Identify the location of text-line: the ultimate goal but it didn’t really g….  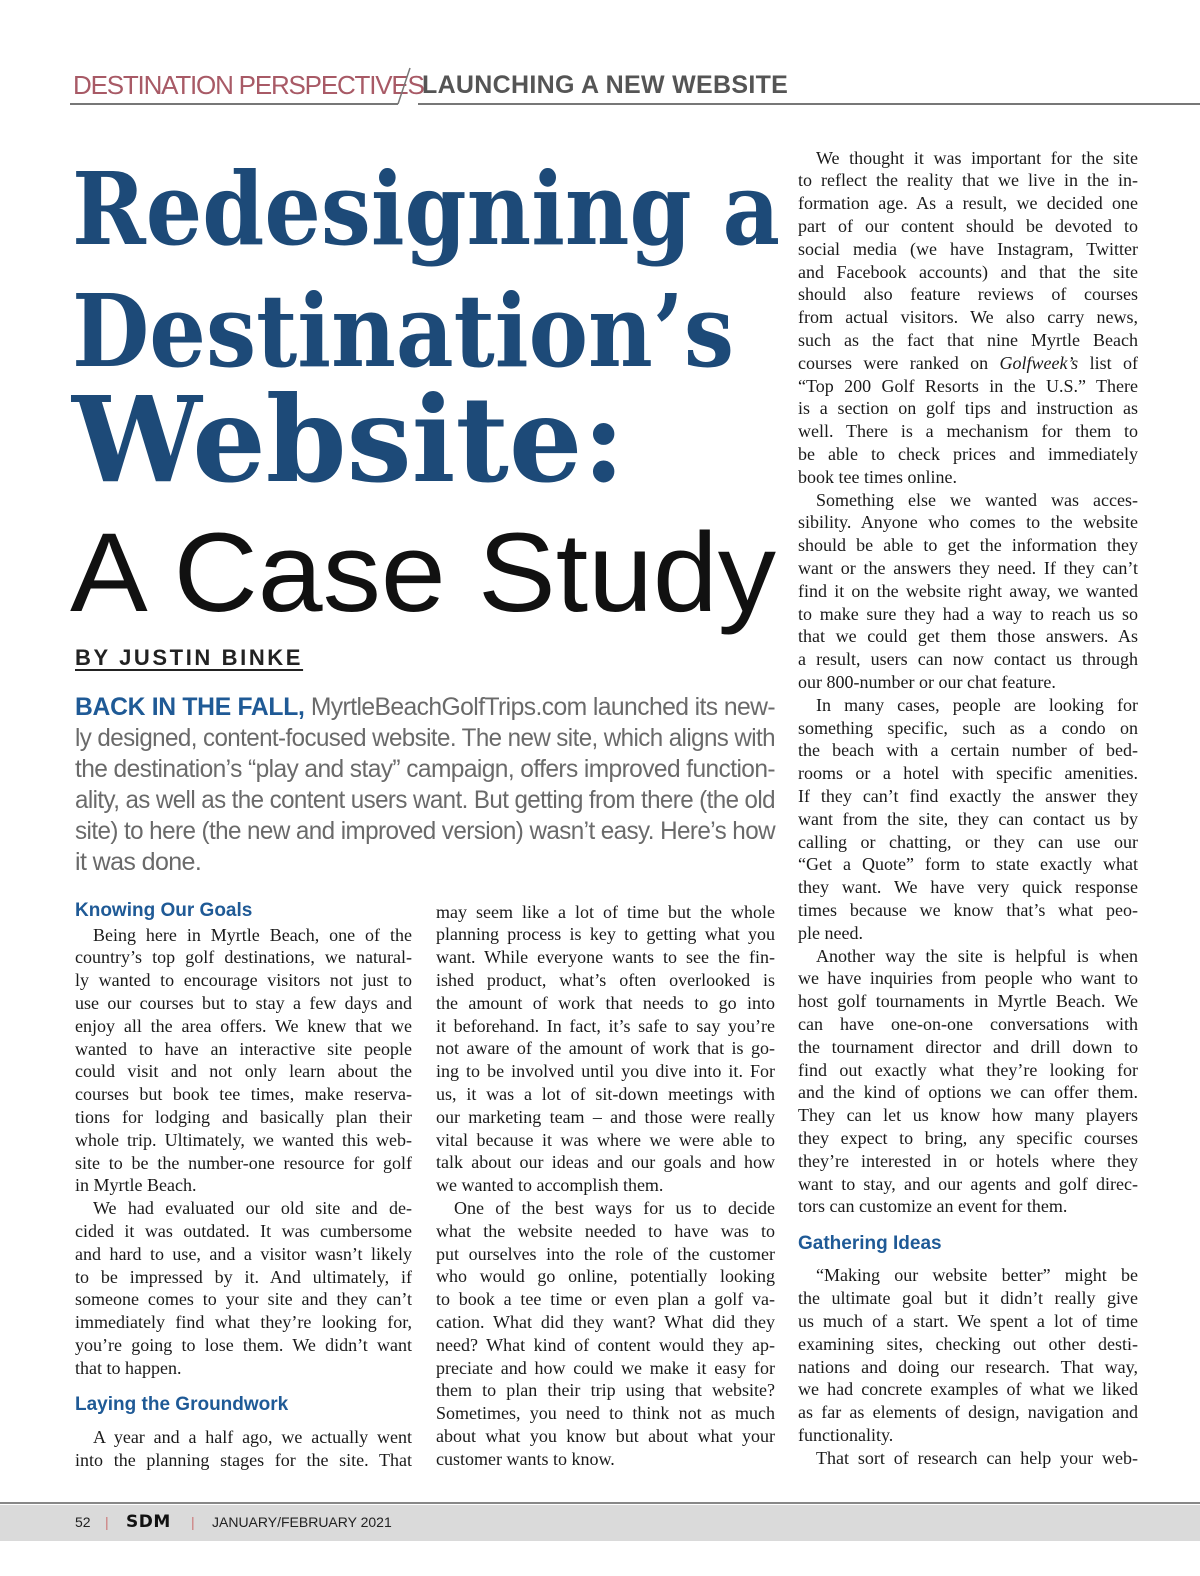
(968, 1298).